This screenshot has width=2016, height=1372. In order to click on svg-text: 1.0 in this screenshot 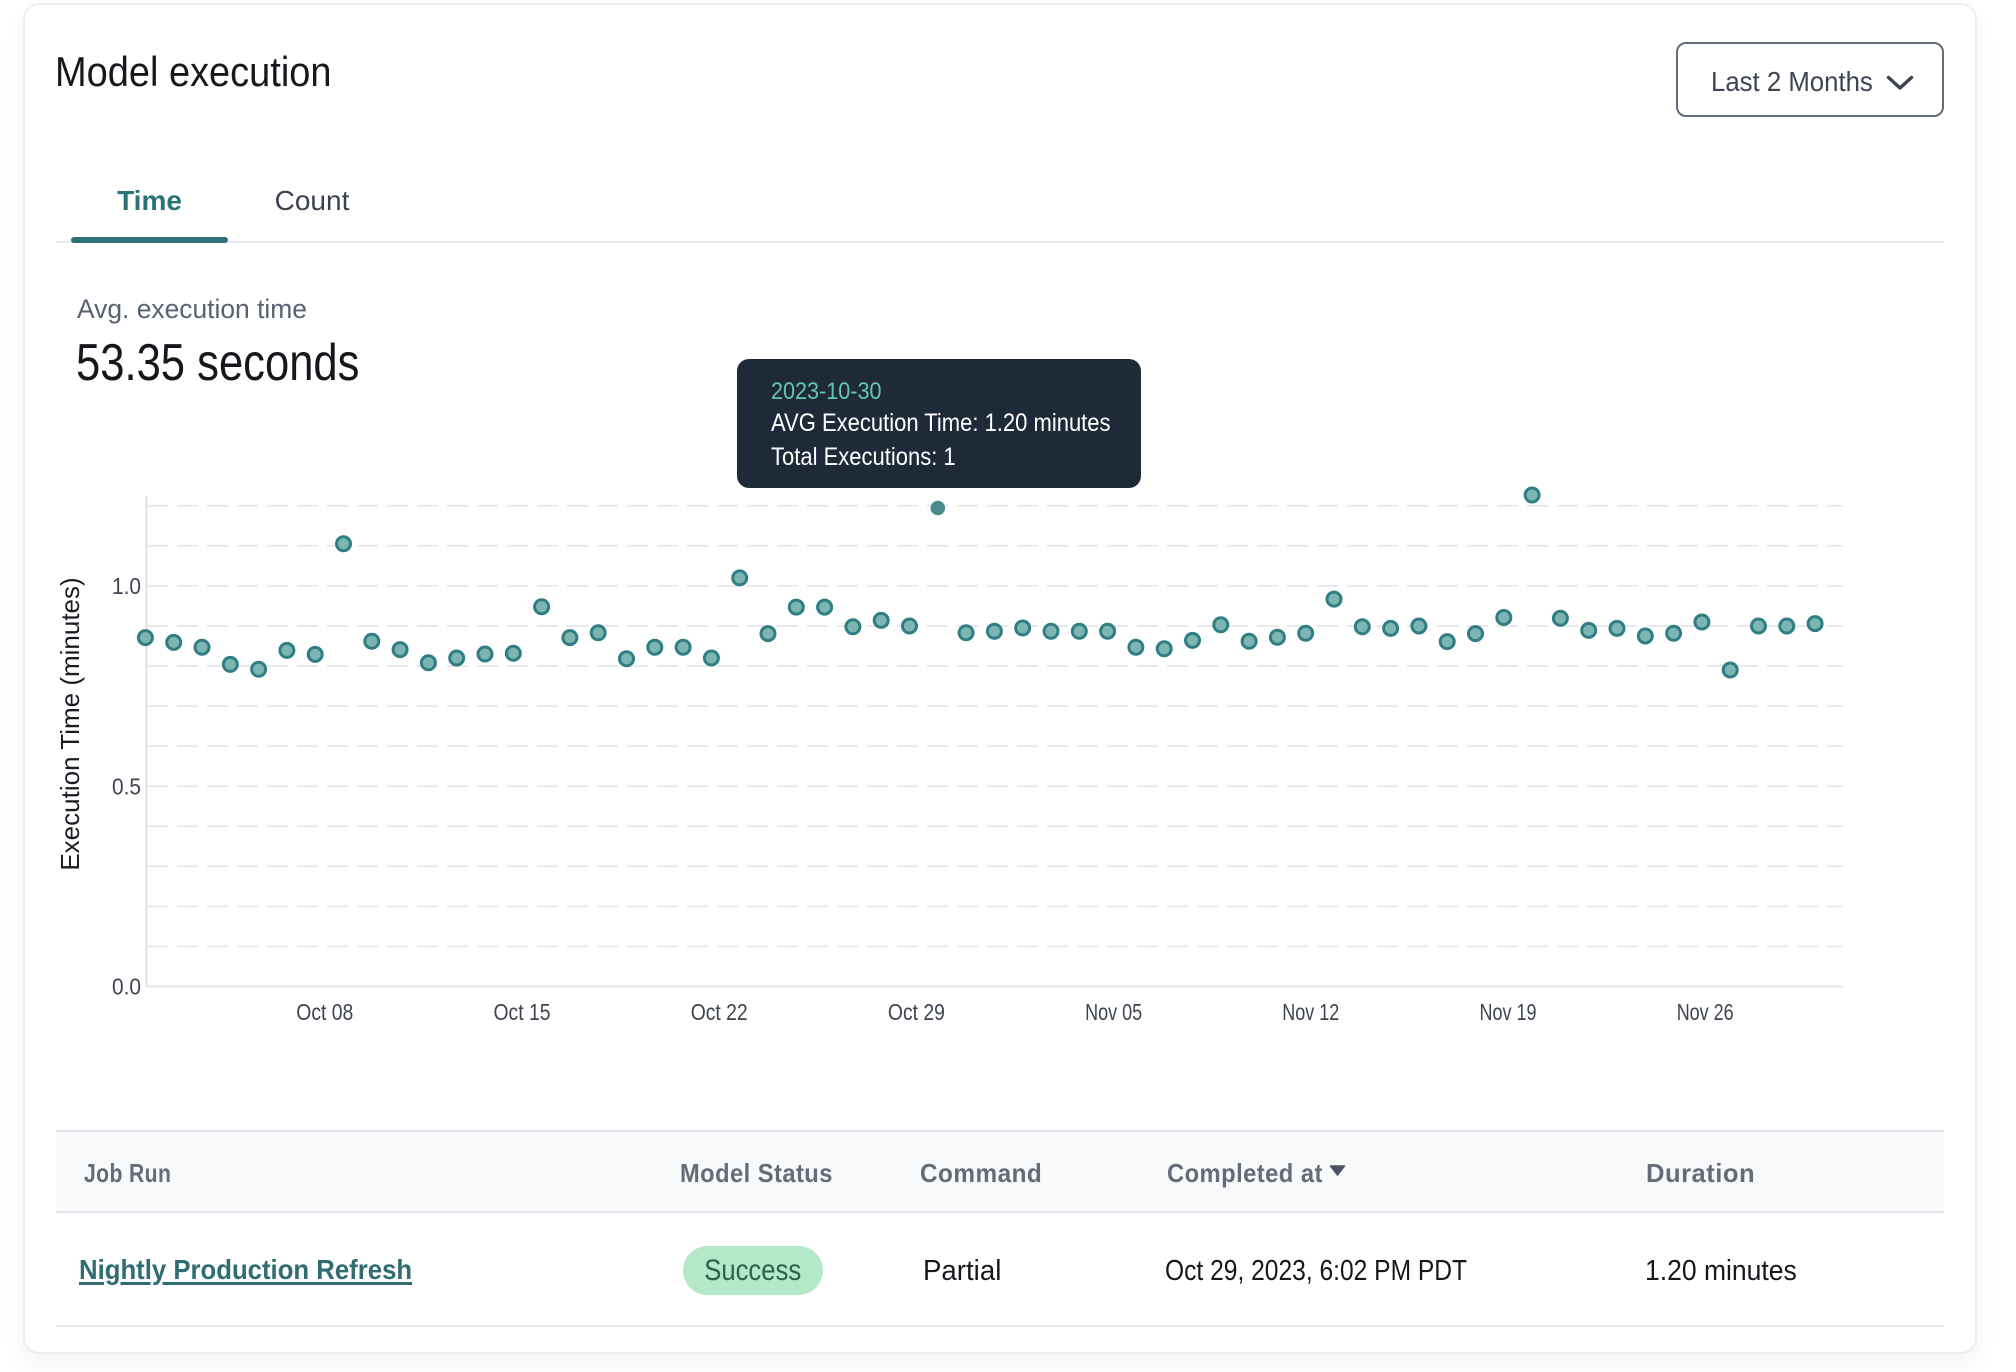, I will do `click(126, 586)`.